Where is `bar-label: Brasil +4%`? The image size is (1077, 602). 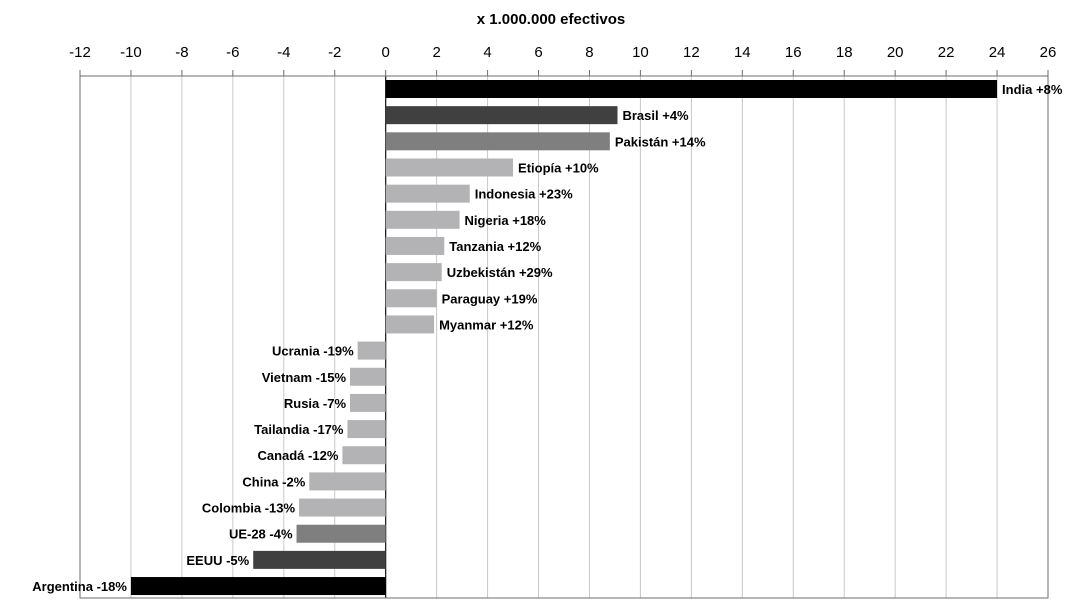 bar-label: Brasil +4% is located at coordinates (655, 115).